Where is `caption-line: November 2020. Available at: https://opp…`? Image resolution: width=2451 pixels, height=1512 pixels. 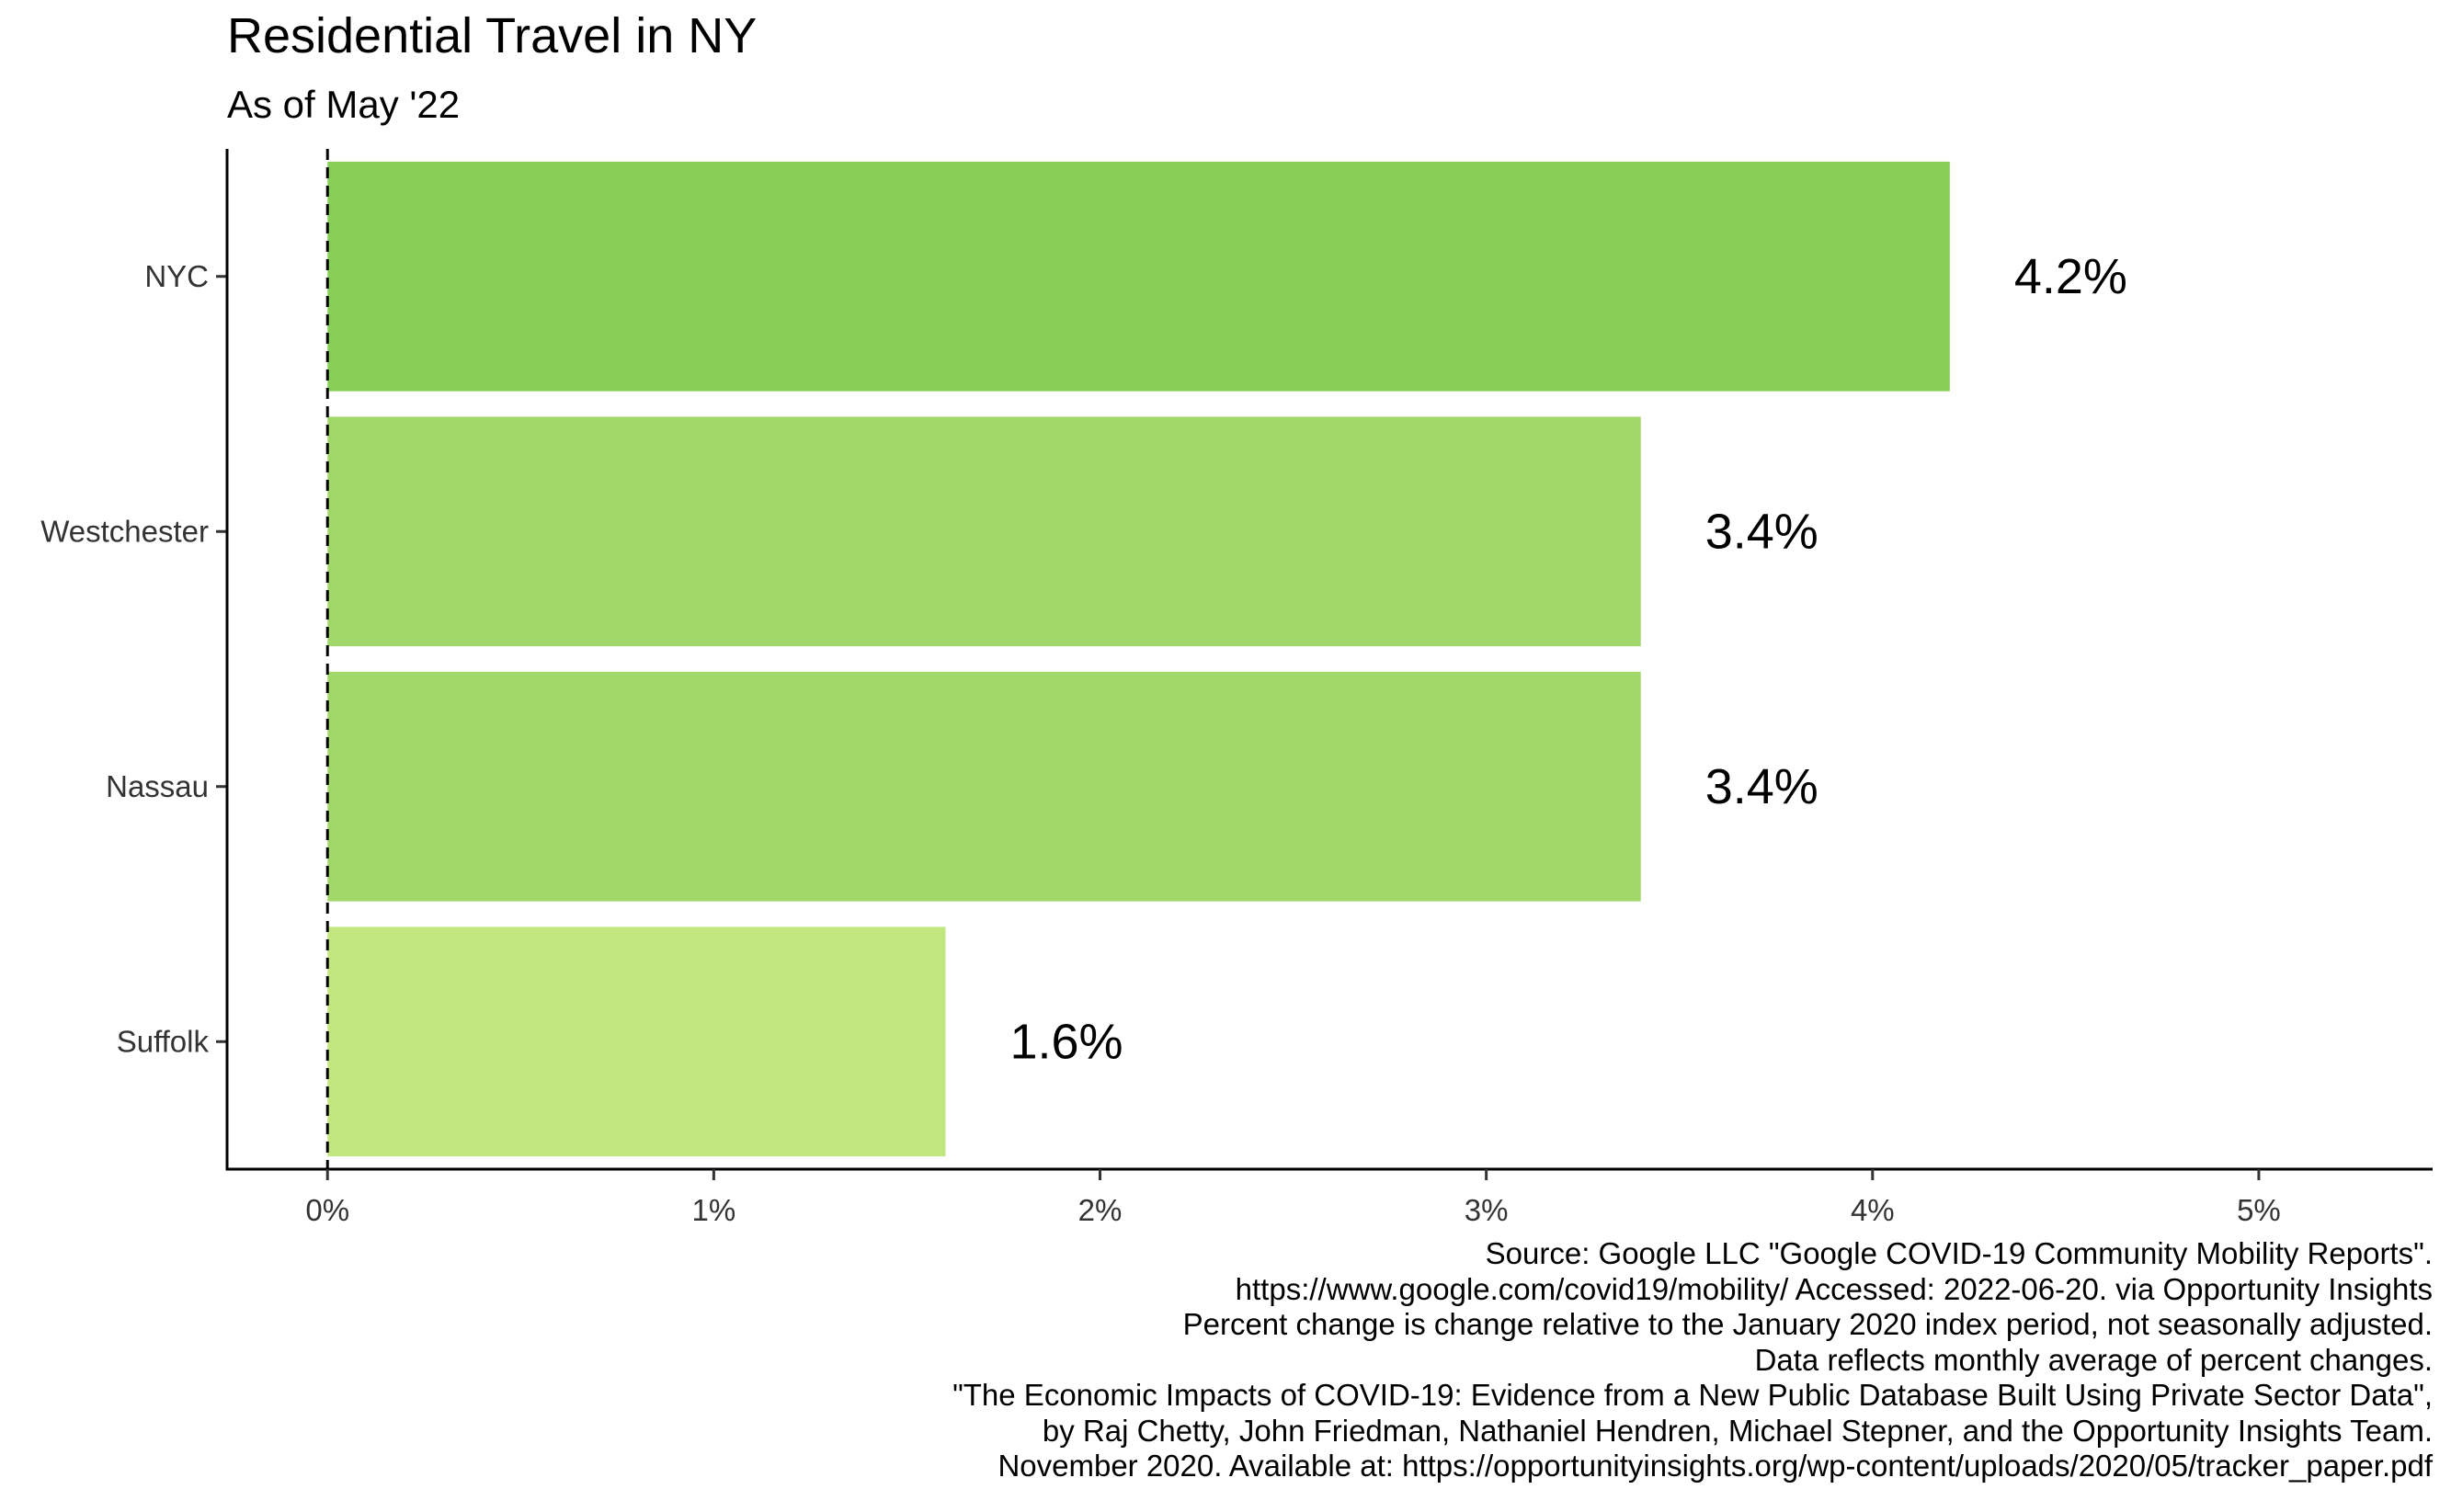 caption-line: November 2020. Available at: https://opp… is located at coordinates (1715, 1466).